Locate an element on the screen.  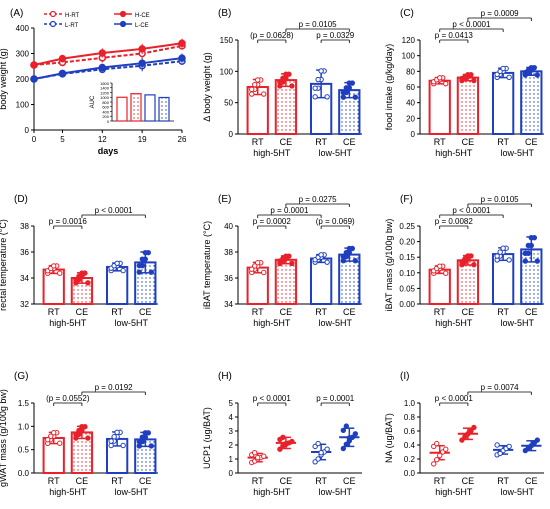
inset-bar is located at coordinates (136, 107).